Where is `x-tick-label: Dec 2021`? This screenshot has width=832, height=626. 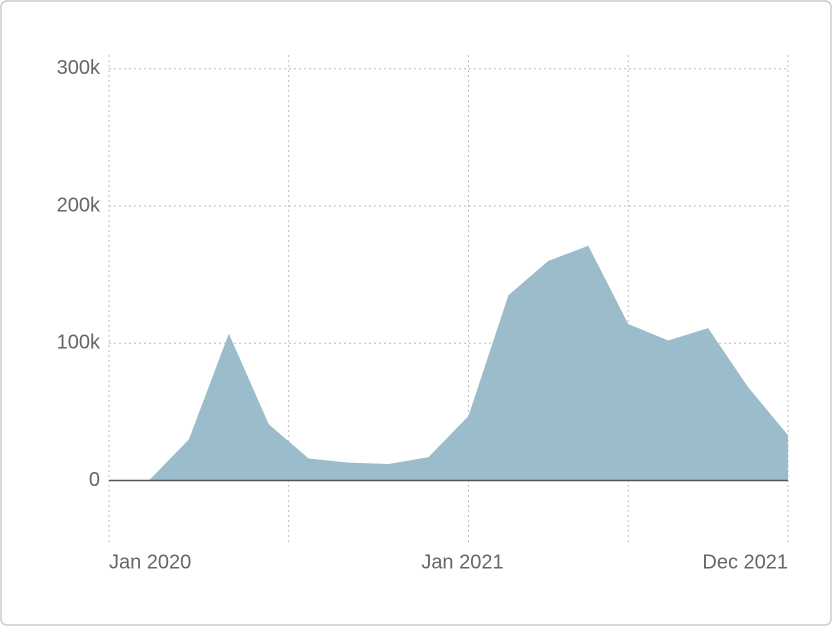
x-tick-label: Dec 2021 is located at coordinates (745, 562).